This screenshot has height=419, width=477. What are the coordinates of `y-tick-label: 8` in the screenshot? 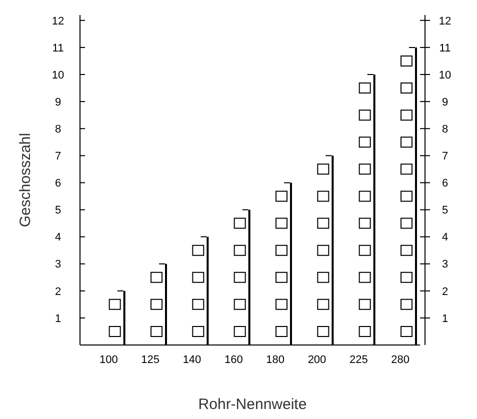 It's located at (58, 129).